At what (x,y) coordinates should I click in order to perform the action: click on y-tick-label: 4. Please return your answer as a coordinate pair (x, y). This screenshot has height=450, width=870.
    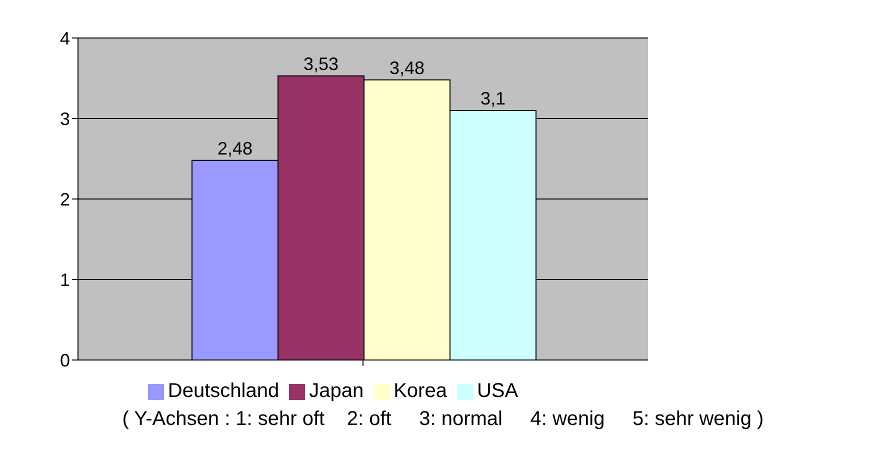
    Looking at the image, I should click on (65, 38).